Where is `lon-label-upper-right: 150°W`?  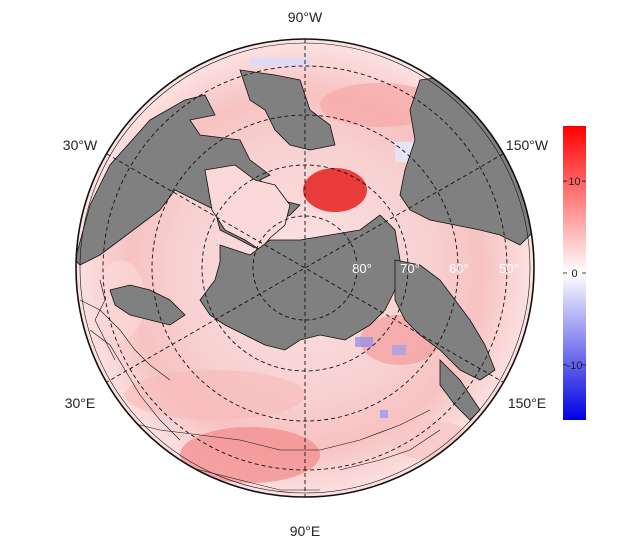 lon-label-upper-right: 150°W is located at coordinates (527, 145).